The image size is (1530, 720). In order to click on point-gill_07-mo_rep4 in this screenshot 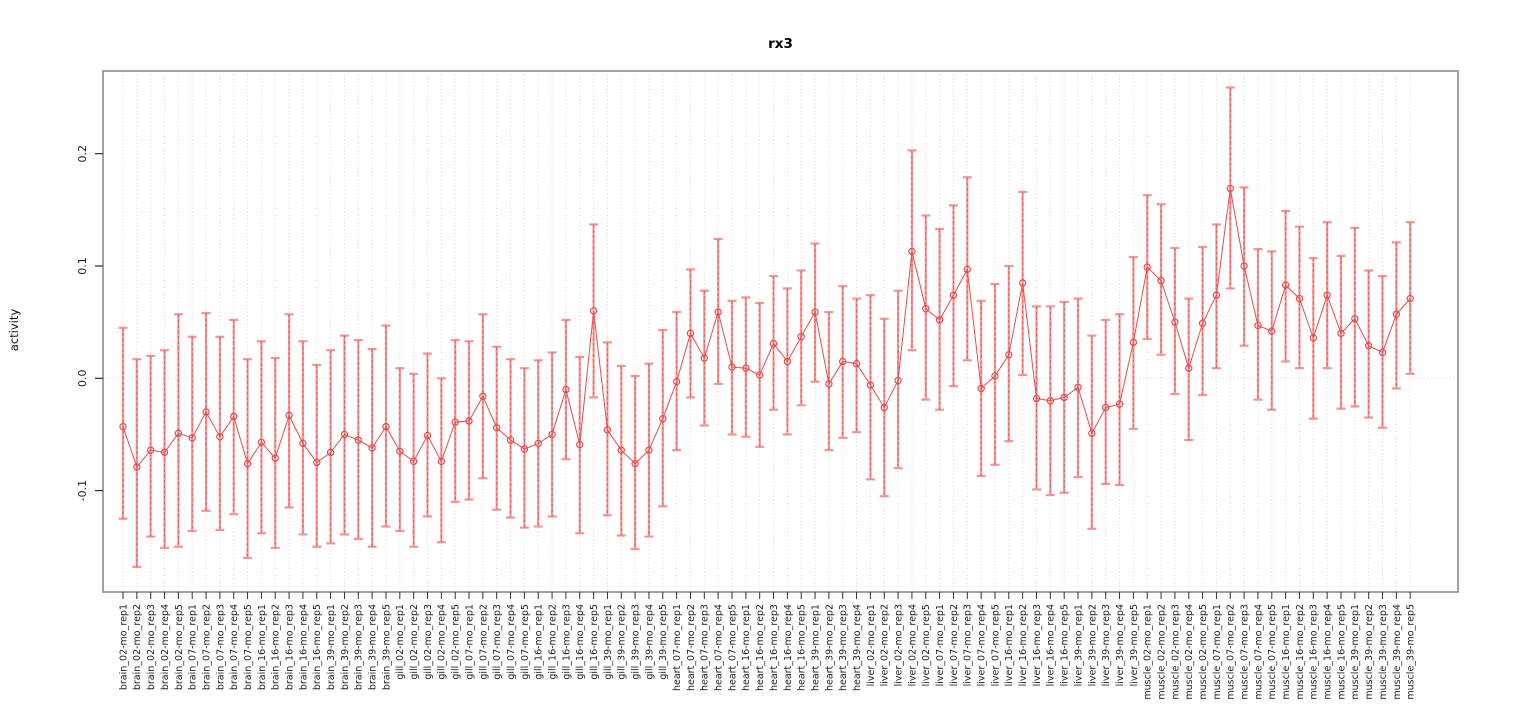, I will do `click(510, 440)`.